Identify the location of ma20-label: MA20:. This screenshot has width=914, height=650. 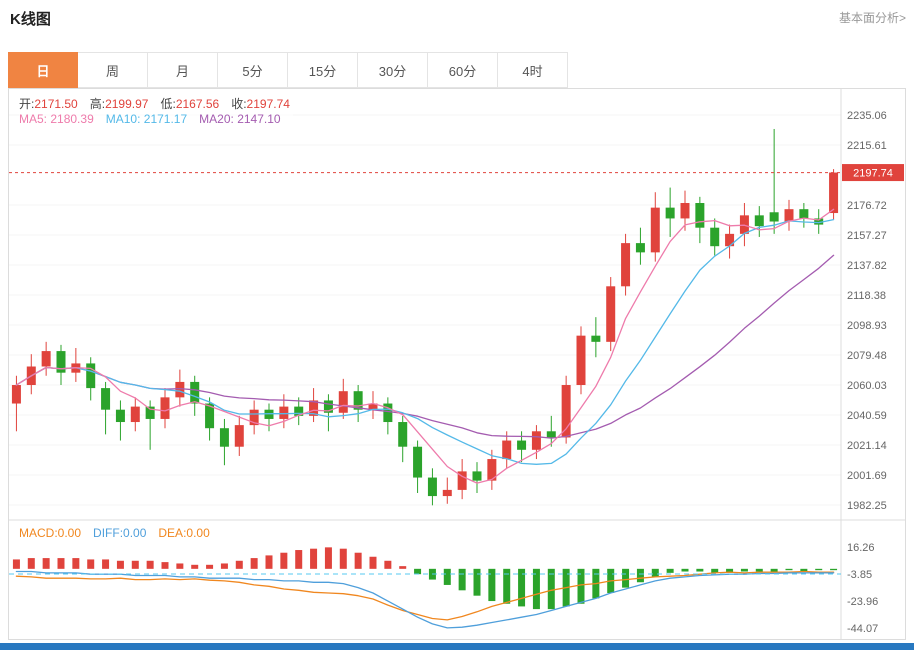
(216, 119).